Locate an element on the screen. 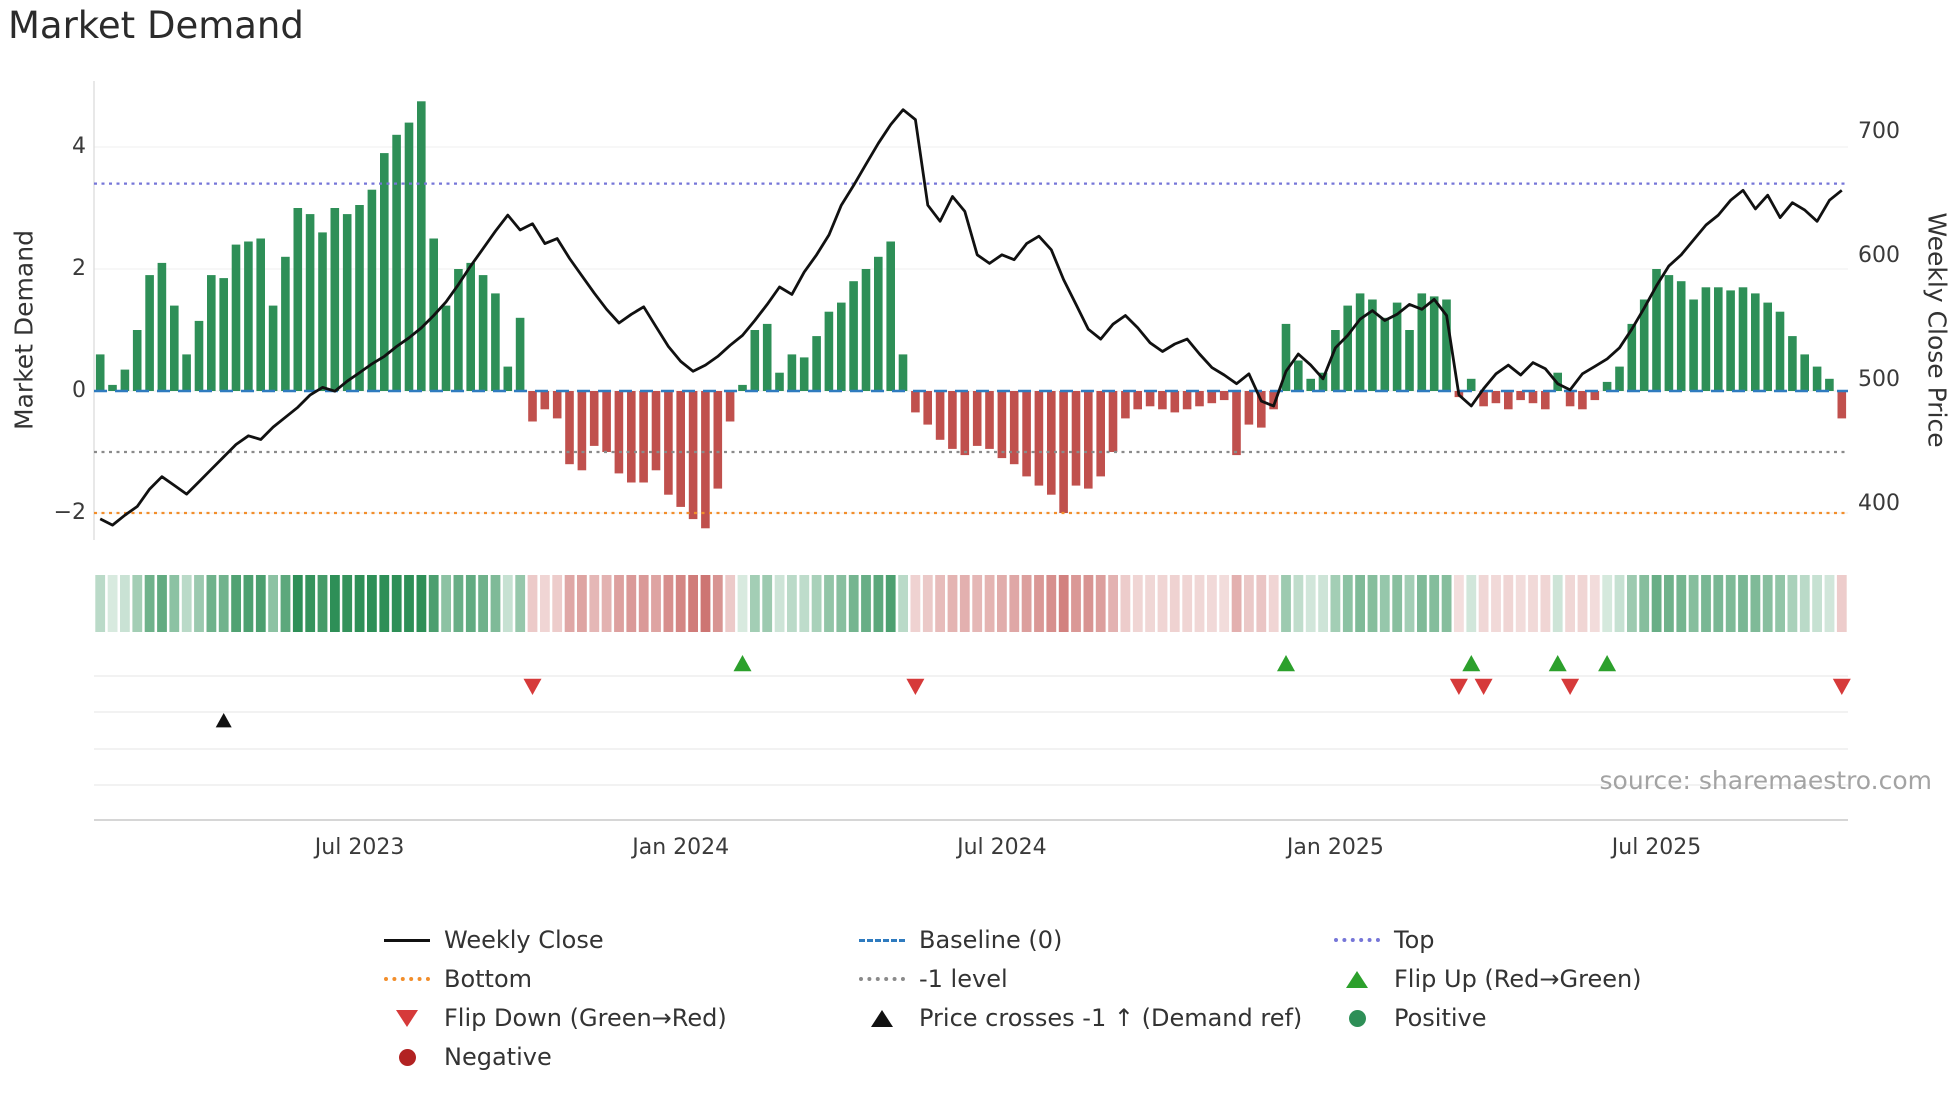  legend-label: -1 level is located at coordinates (963, 979).